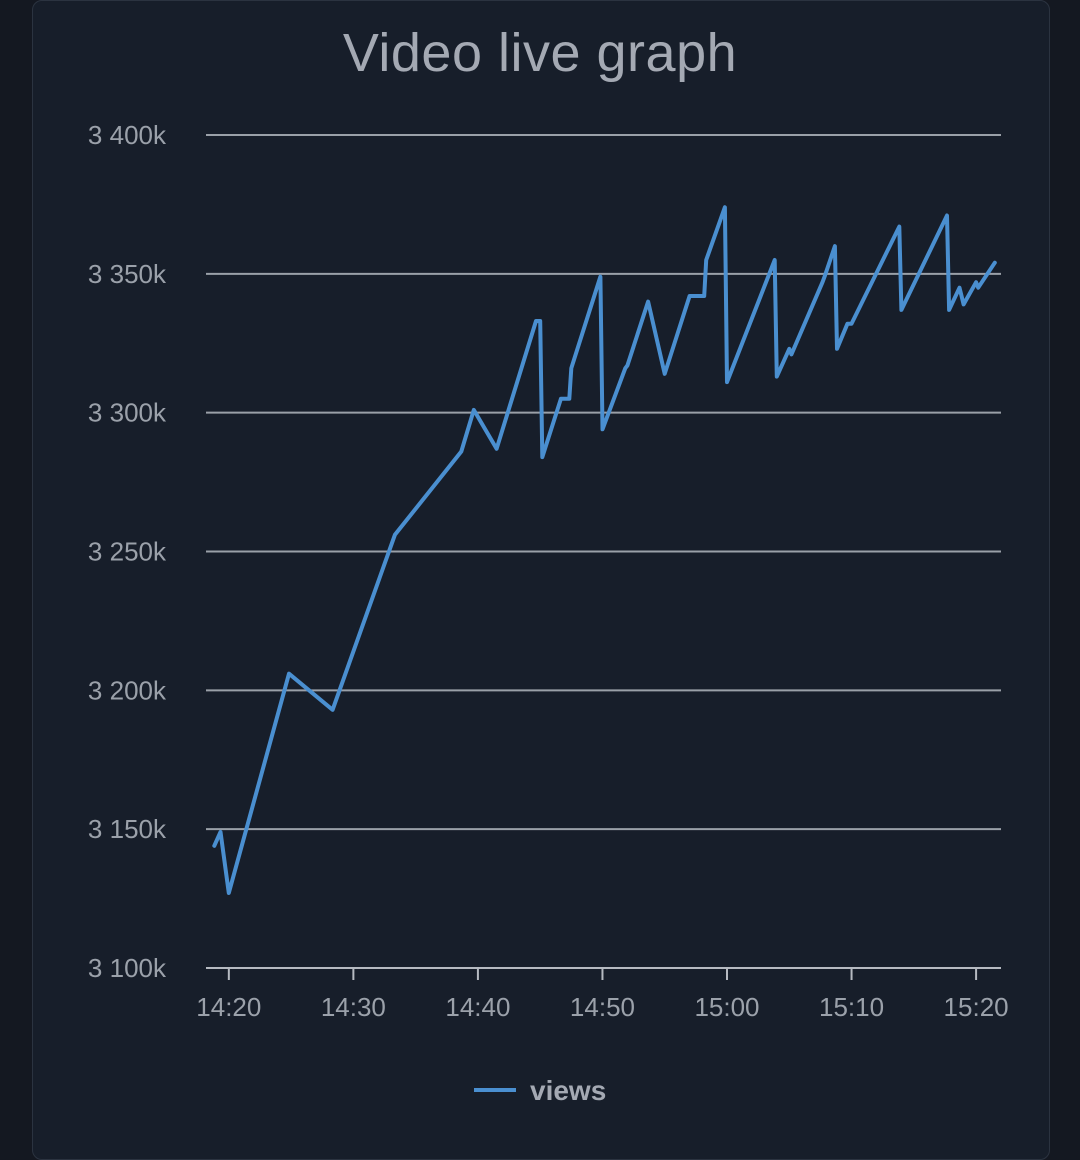 The height and width of the screenshot is (1160, 1080). What do you see at coordinates (353, 1007) in the screenshot?
I see `x-tick-label: 14:30` at bounding box center [353, 1007].